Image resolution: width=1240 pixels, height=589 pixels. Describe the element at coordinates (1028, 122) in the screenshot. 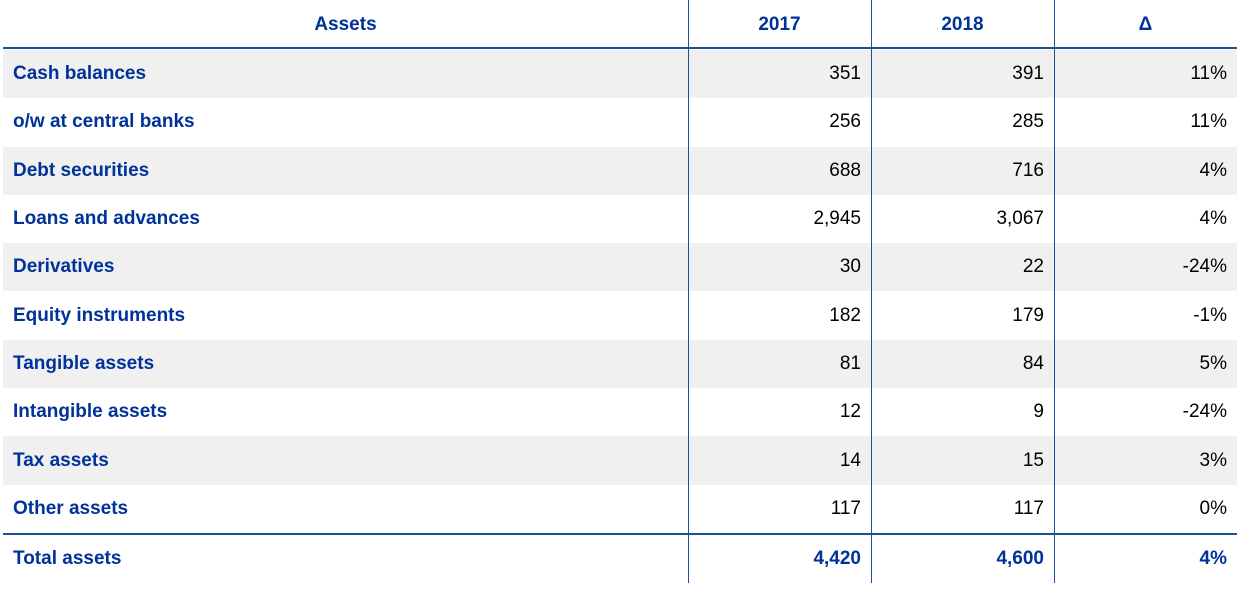

I see `value-cell: 285` at that location.